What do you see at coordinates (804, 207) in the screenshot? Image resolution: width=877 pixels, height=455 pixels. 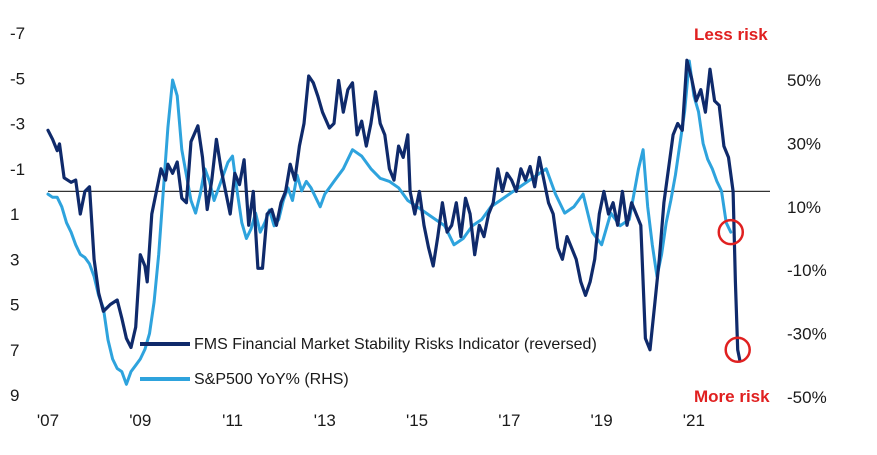 I see `right-axis-tick-label: 10%` at bounding box center [804, 207].